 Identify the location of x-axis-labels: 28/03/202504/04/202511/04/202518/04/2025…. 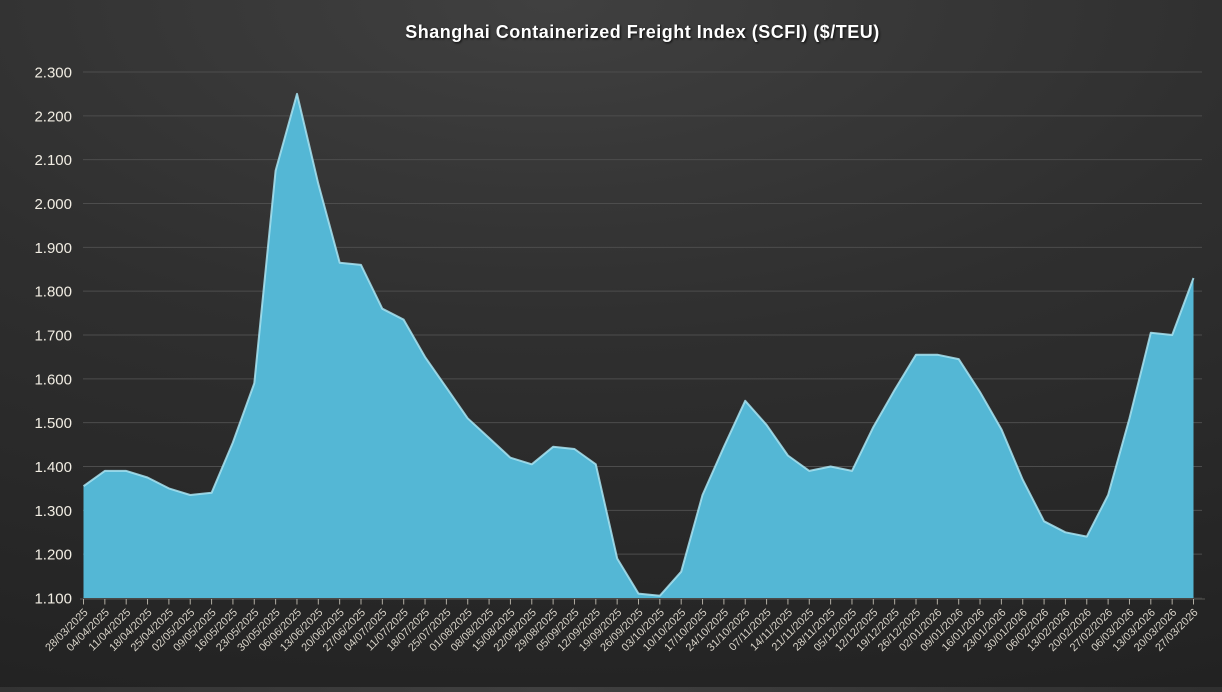
(621, 630).